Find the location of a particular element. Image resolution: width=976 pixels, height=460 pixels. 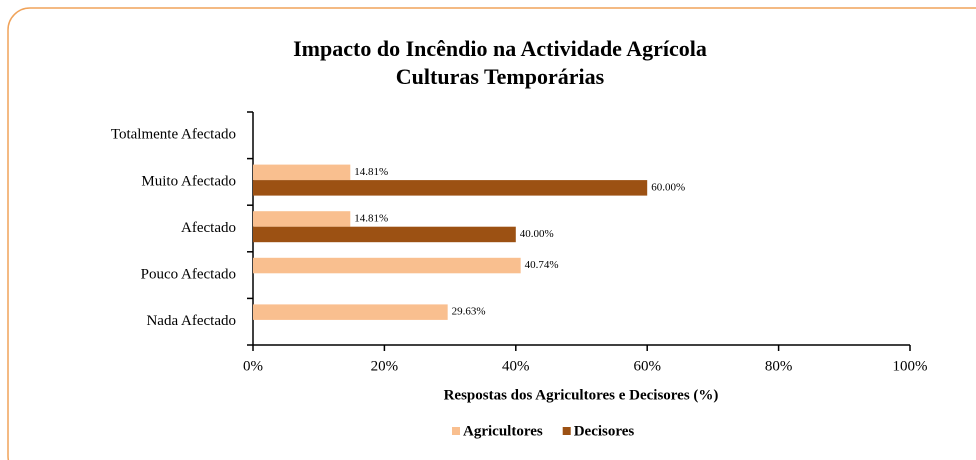

y-tick-label: Totalmente Afectado is located at coordinates (173, 135).